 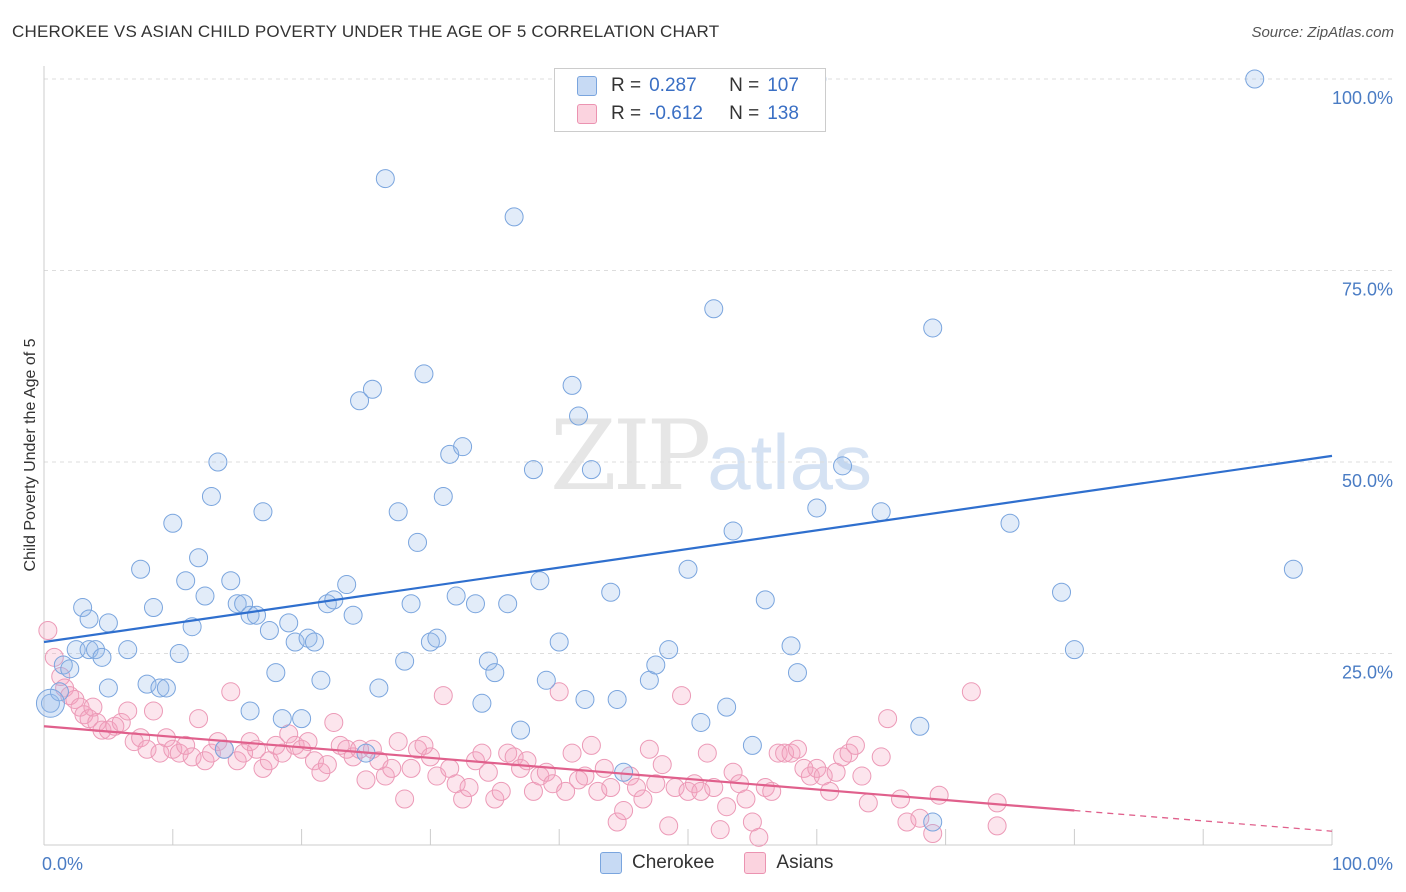 What do you see at coordinates (626, 113) in the screenshot?
I see `legend-r-label: R =` at bounding box center [626, 113].